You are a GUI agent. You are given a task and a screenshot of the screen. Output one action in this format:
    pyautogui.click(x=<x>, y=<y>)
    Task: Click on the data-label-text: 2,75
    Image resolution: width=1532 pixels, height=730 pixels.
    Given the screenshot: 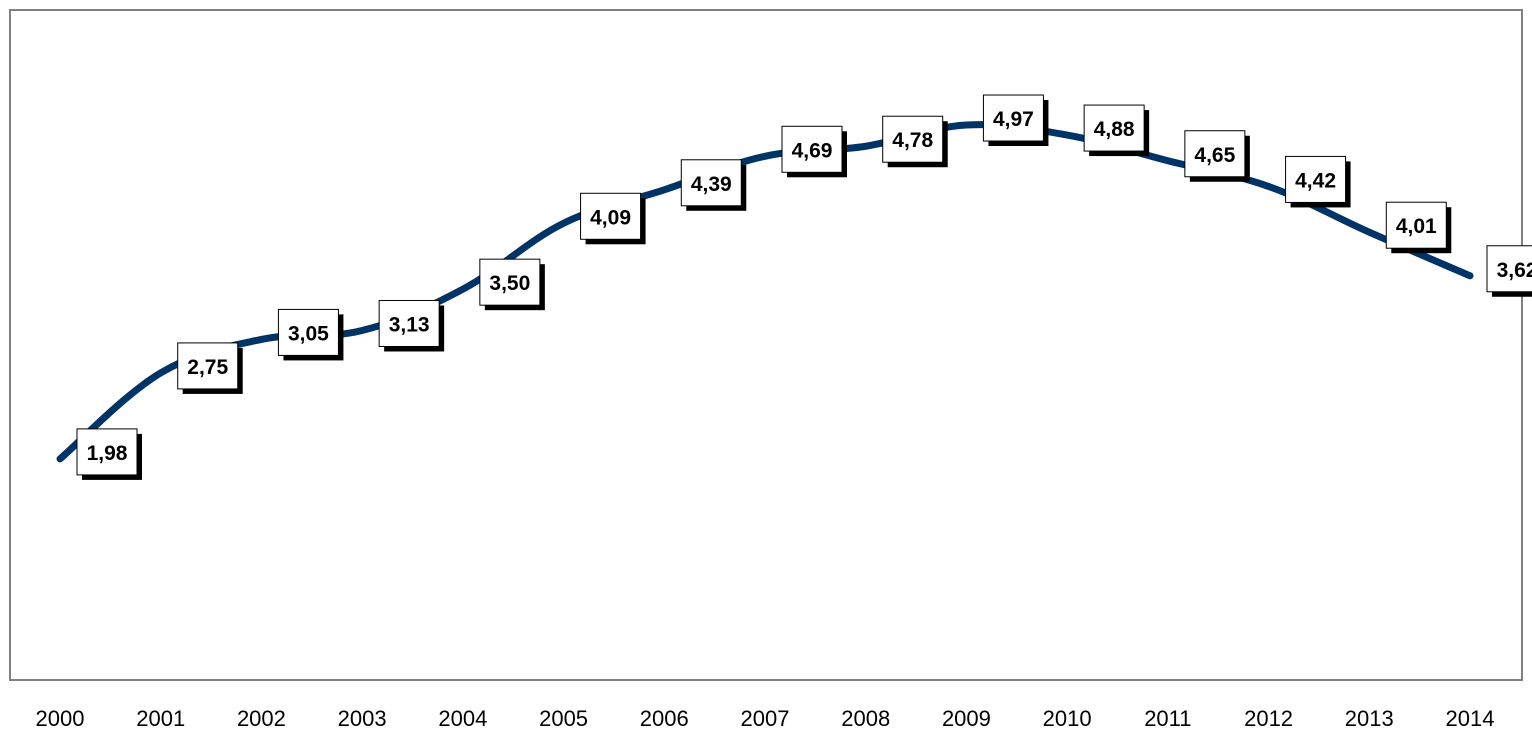 What is the action you would take?
    pyautogui.click(x=207, y=367)
    